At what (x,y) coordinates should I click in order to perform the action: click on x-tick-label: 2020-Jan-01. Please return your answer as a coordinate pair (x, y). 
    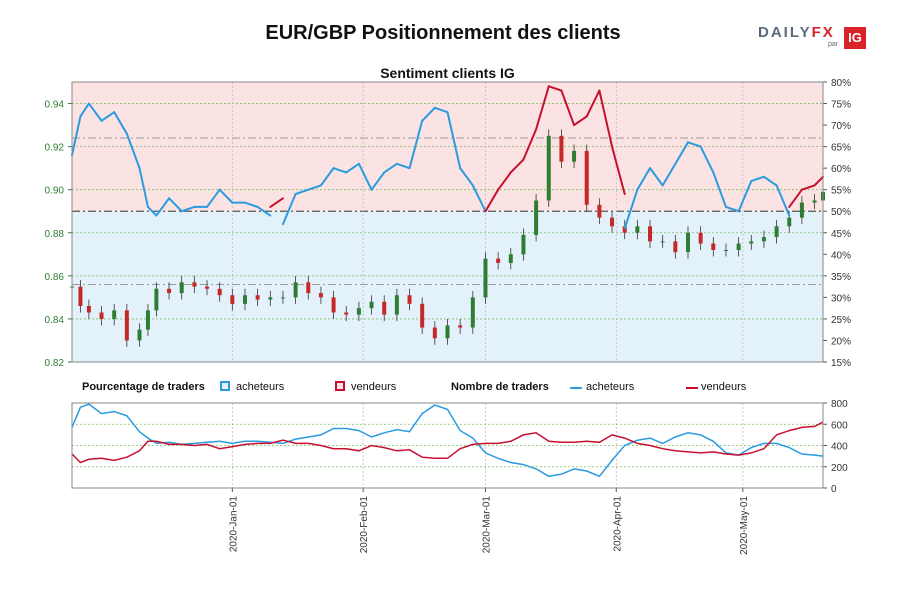
    Looking at the image, I should click on (233, 524).